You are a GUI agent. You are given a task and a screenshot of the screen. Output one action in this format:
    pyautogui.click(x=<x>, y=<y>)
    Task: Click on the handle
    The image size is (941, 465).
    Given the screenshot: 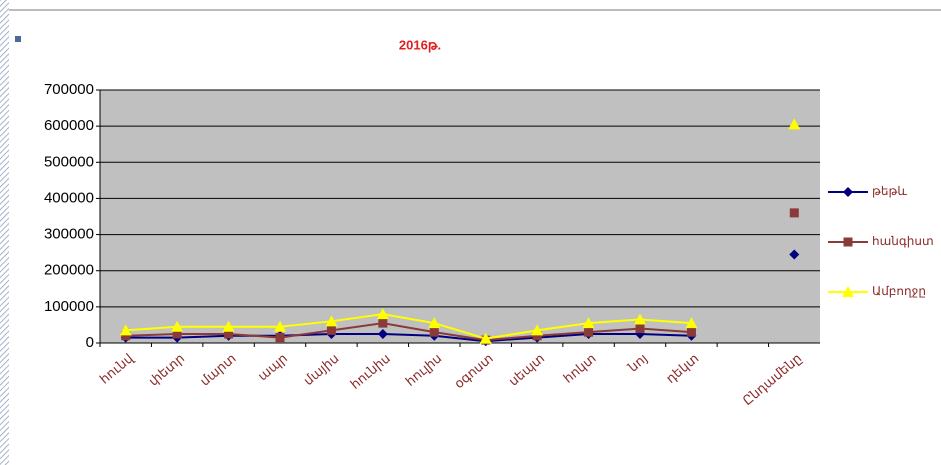 What is the action you would take?
    pyautogui.click(x=18, y=39)
    